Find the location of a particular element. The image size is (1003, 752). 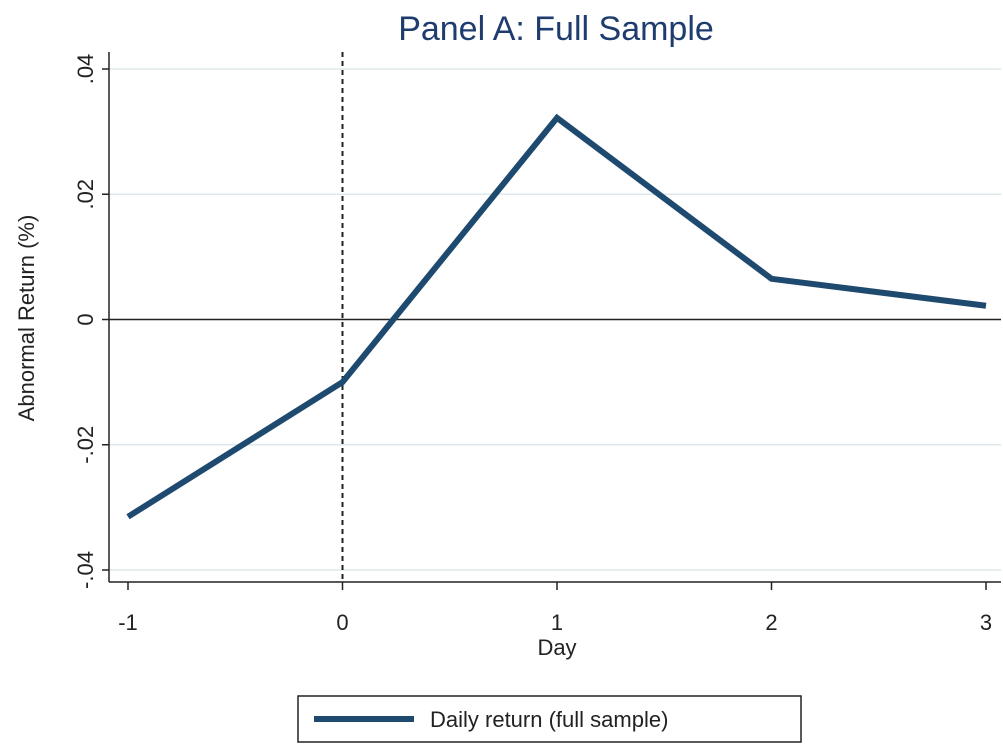

y-tick-label: -.04 is located at coordinates (85, 570).